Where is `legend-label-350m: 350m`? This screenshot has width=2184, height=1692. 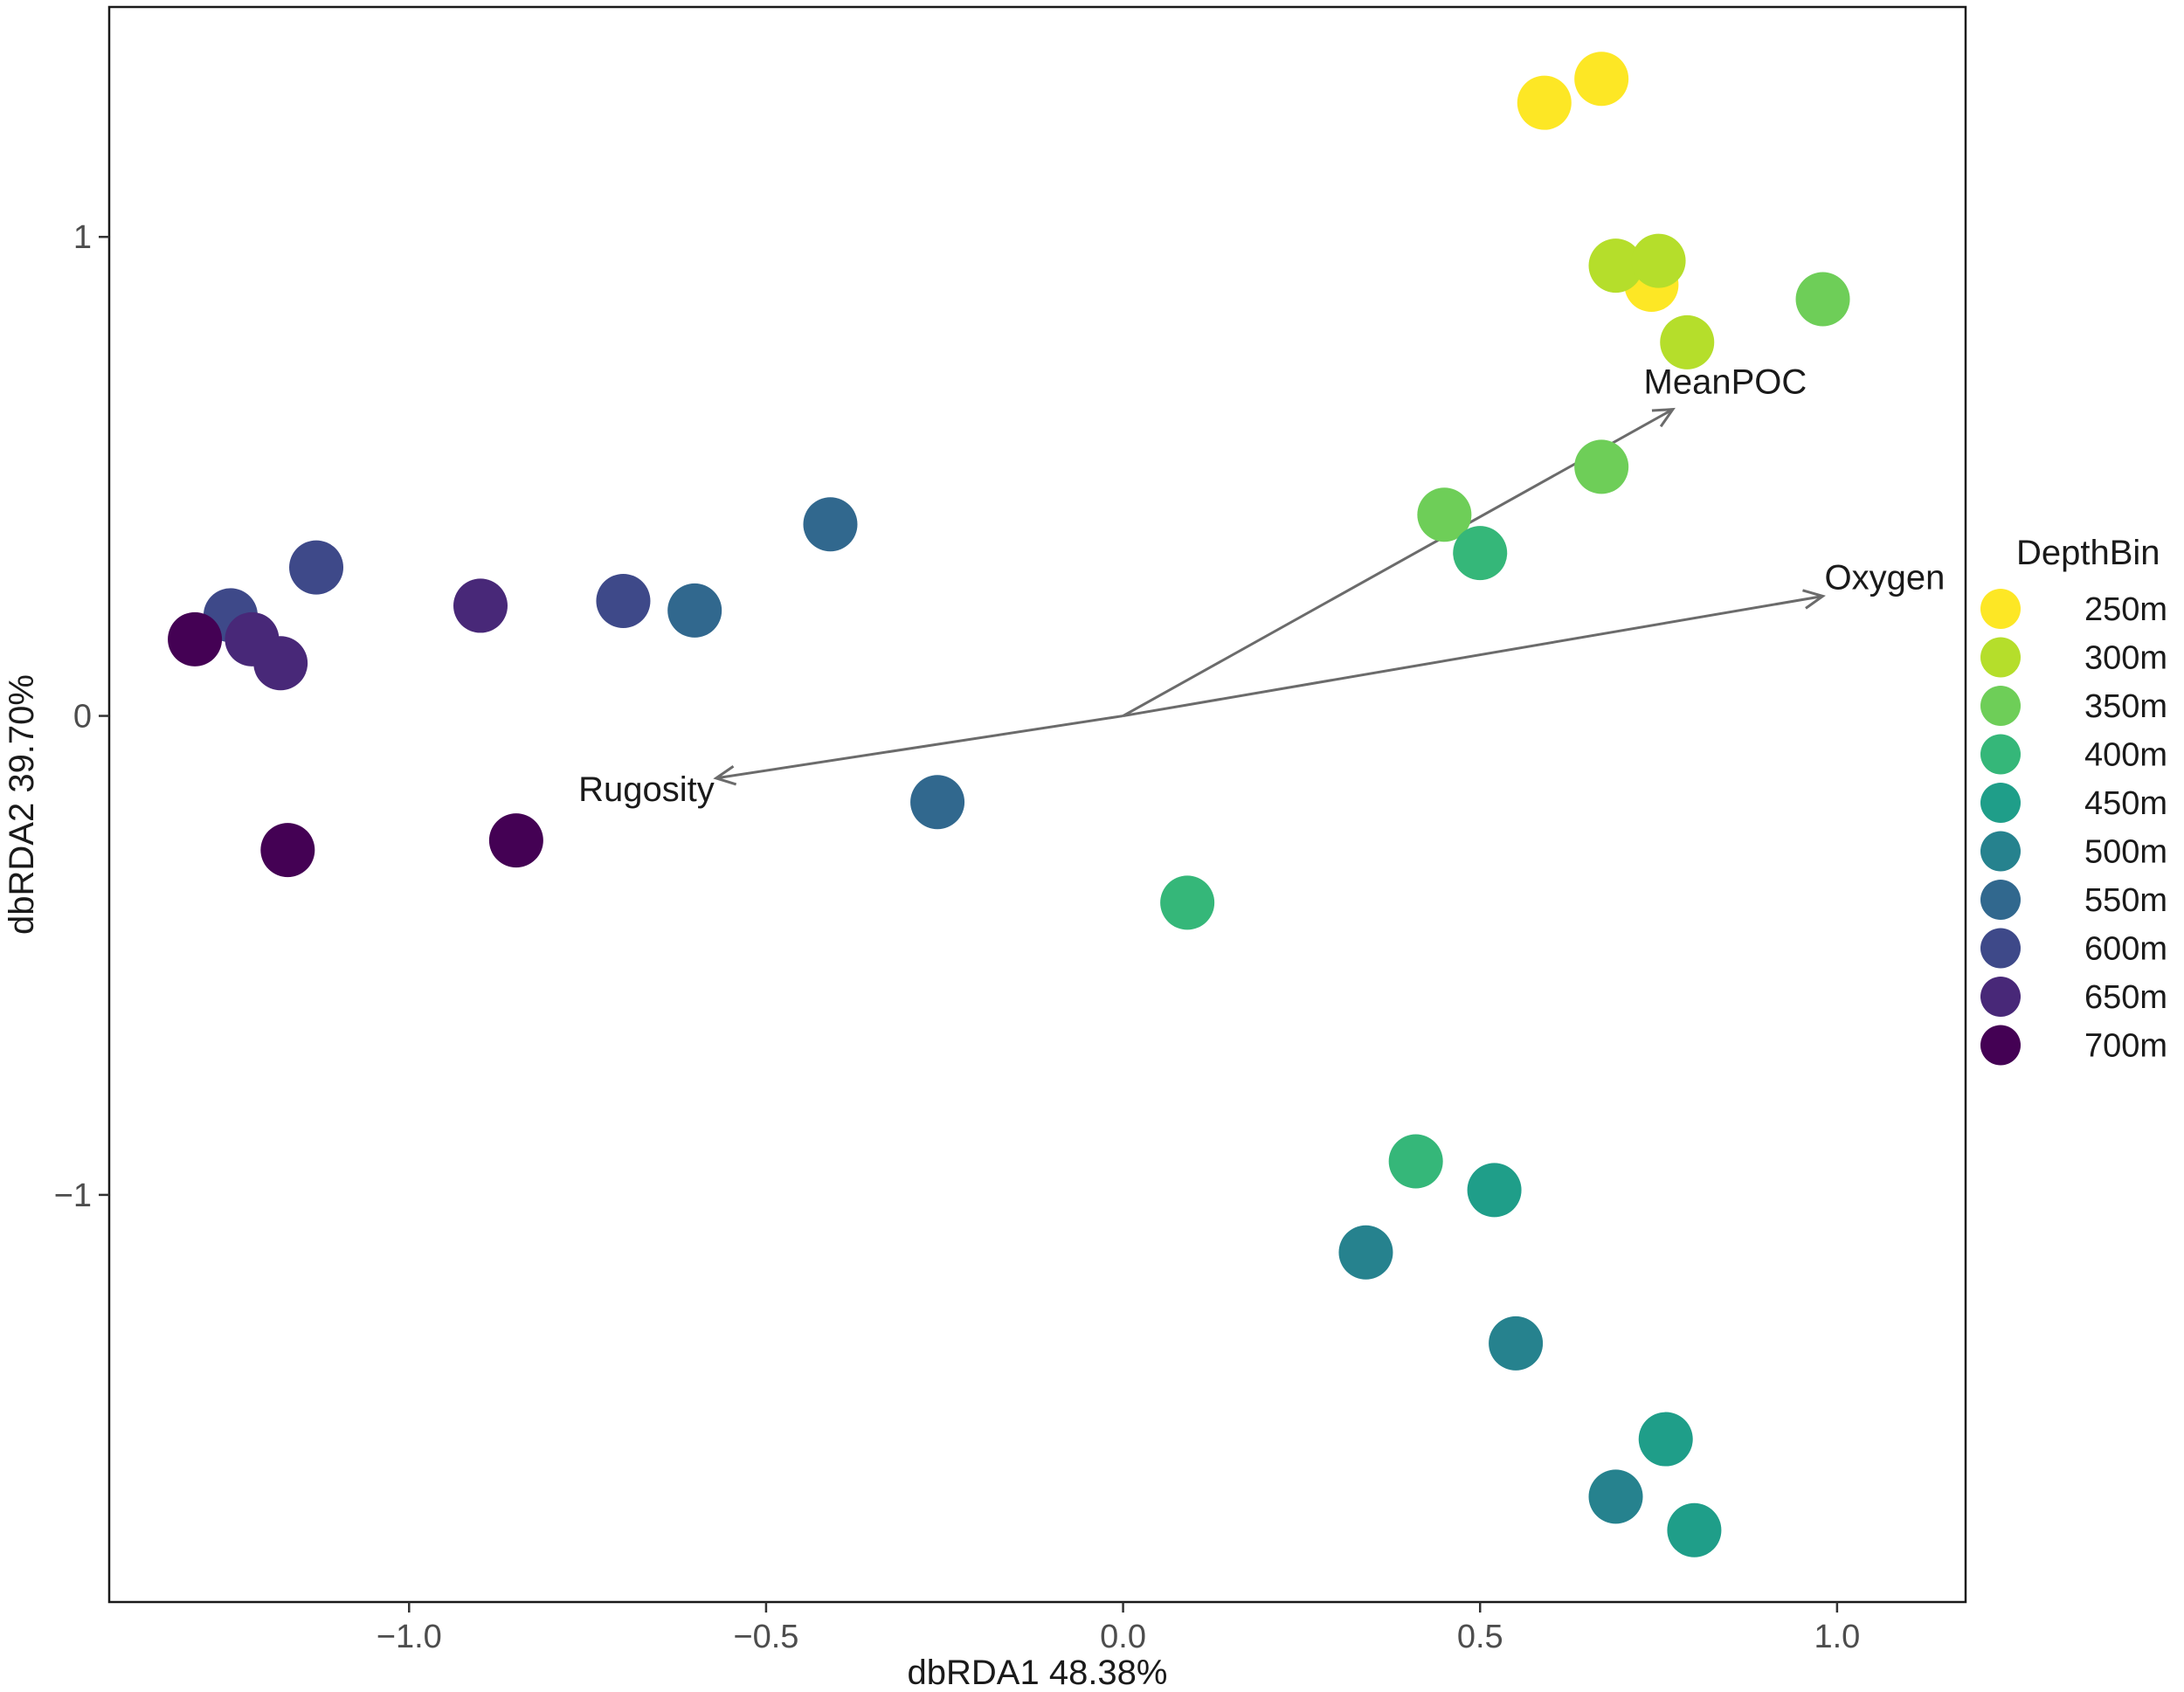
legend-label-350m: 350m is located at coordinates (2125, 707).